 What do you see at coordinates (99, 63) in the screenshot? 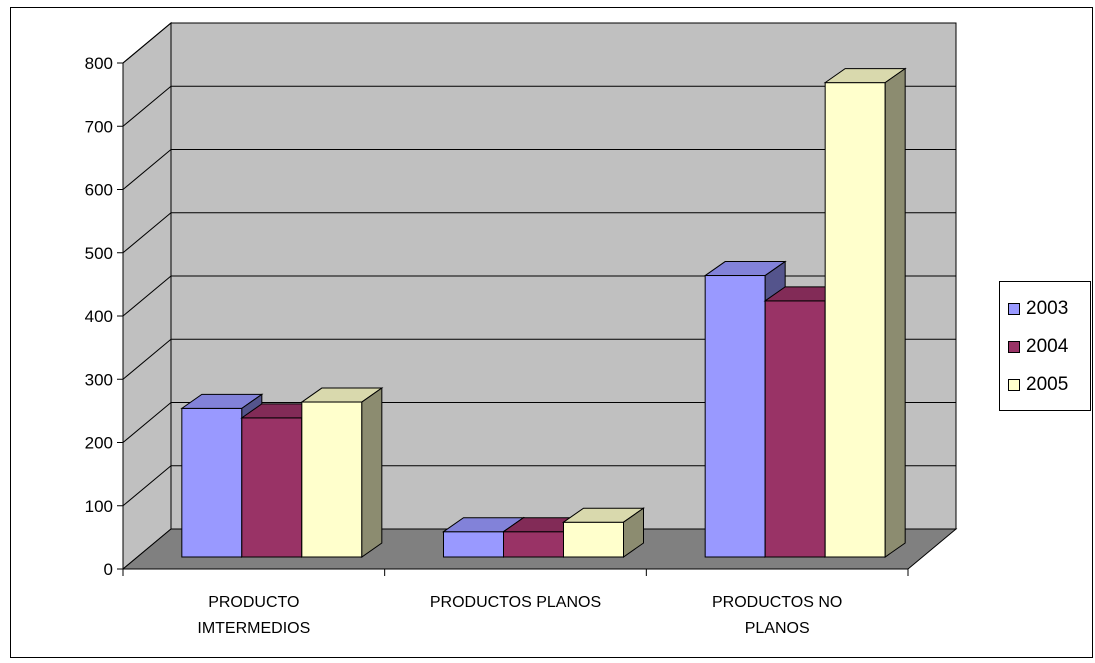
I see `y-tick-label: 800` at bounding box center [99, 63].